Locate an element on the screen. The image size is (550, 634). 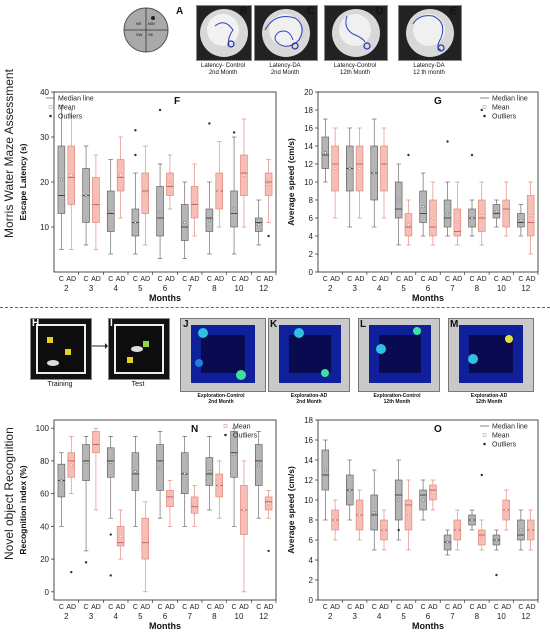
caption-e: Latency-DA 12 th month is located at coordinates (429, 70).